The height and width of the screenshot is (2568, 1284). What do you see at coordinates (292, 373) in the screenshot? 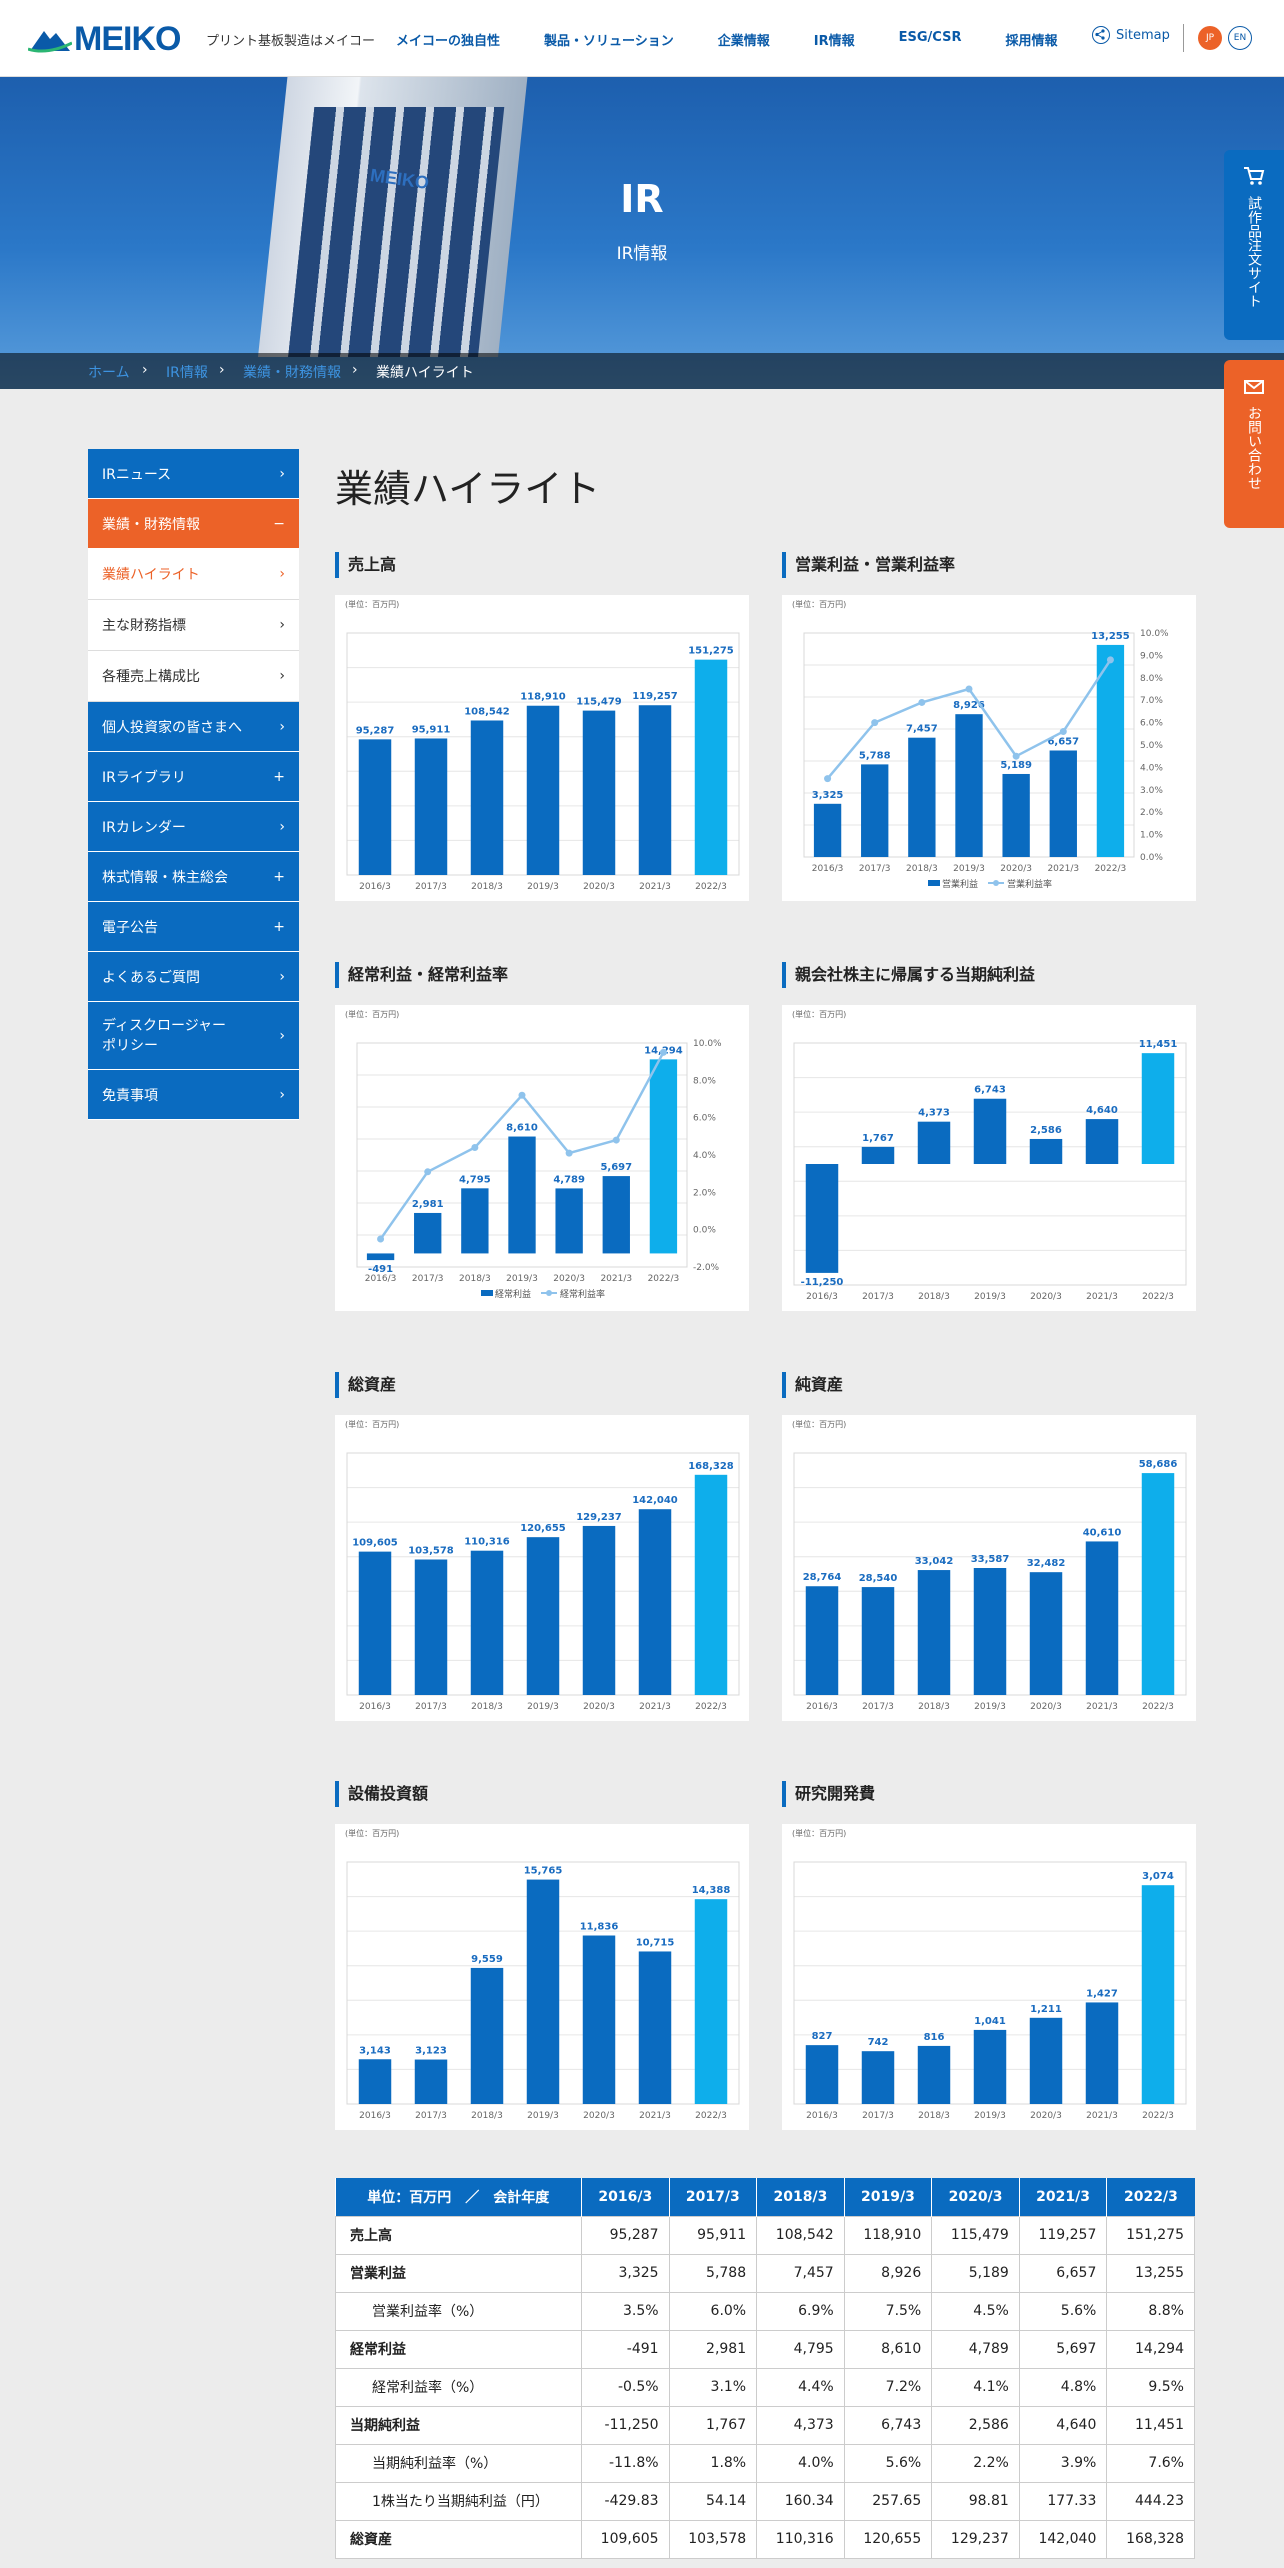
I see `breadcrumb-financial: 業績・財務情報` at bounding box center [292, 373].